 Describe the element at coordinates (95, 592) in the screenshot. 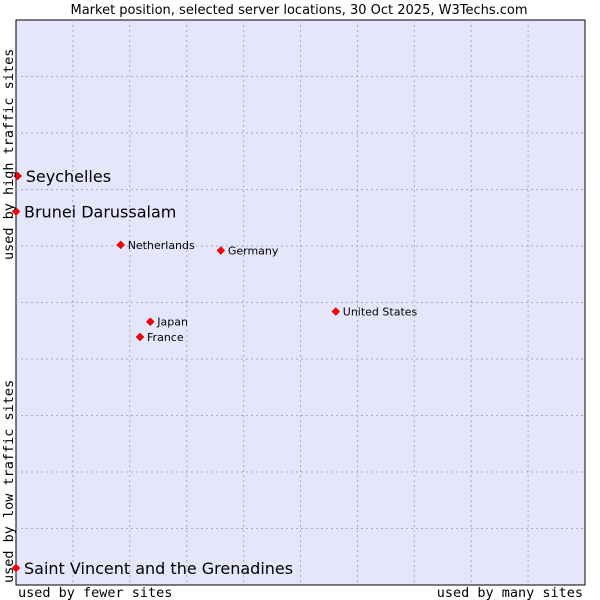

I see `x-axis-label-left: used by fewer sites` at that location.